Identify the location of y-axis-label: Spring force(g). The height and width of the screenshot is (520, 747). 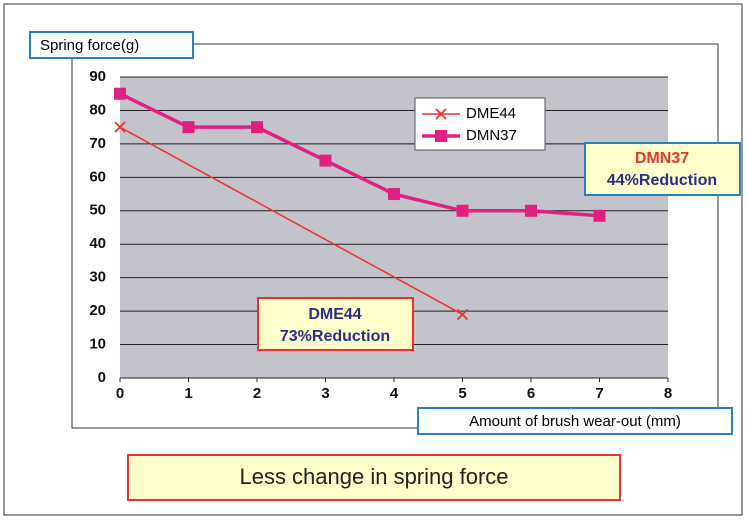
(89, 45).